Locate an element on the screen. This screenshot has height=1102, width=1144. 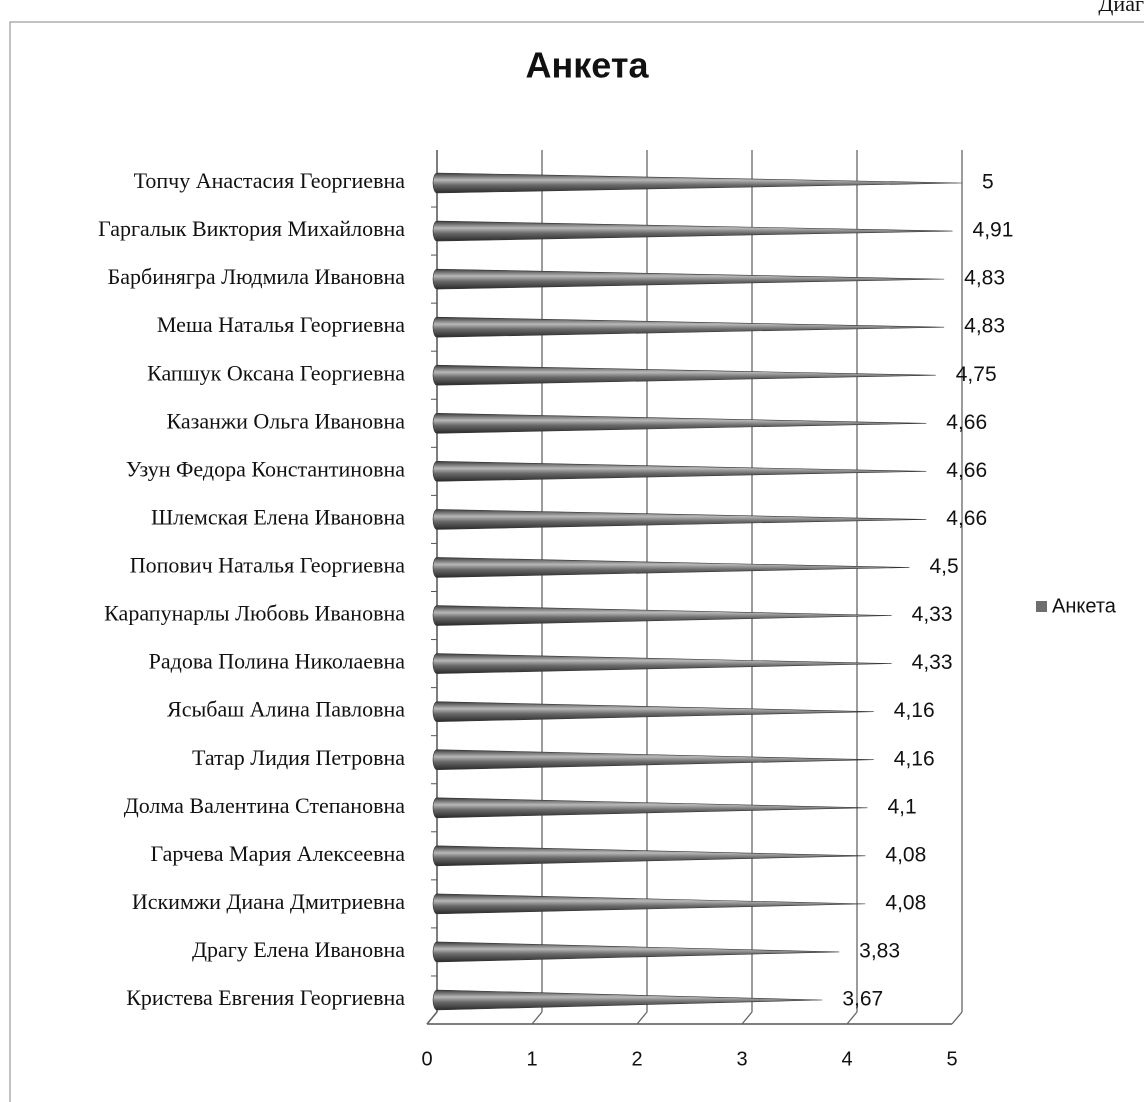
y-tick-label: Капшук Оксана Георгиевна is located at coordinates (276, 372).